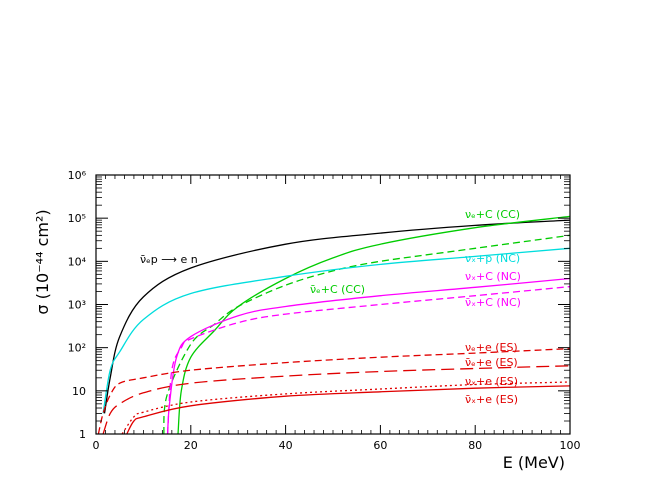 The height and width of the screenshot is (491, 654). What do you see at coordinates (191, 445) in the screenshot?
I see `x-tick-label: 20` at bounding box center [191, 445].